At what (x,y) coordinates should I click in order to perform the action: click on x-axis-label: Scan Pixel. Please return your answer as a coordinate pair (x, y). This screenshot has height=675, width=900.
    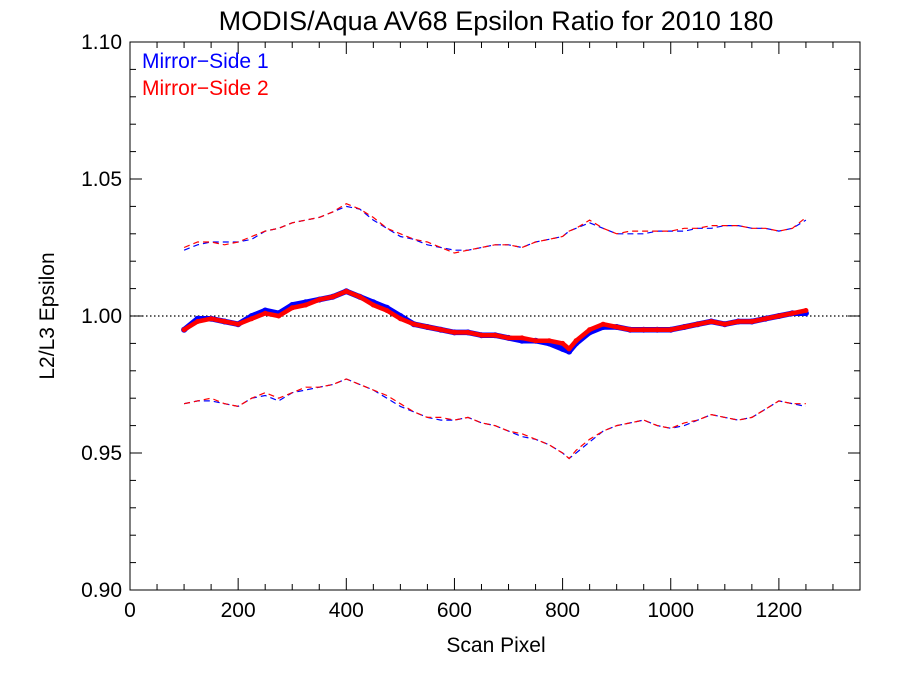
    Looking at the image, I should click on (495, 645).